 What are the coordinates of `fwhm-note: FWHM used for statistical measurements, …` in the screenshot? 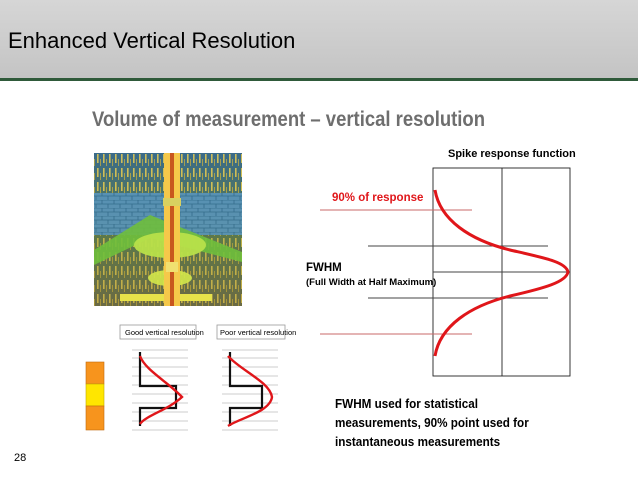 It's located at (432, 422).